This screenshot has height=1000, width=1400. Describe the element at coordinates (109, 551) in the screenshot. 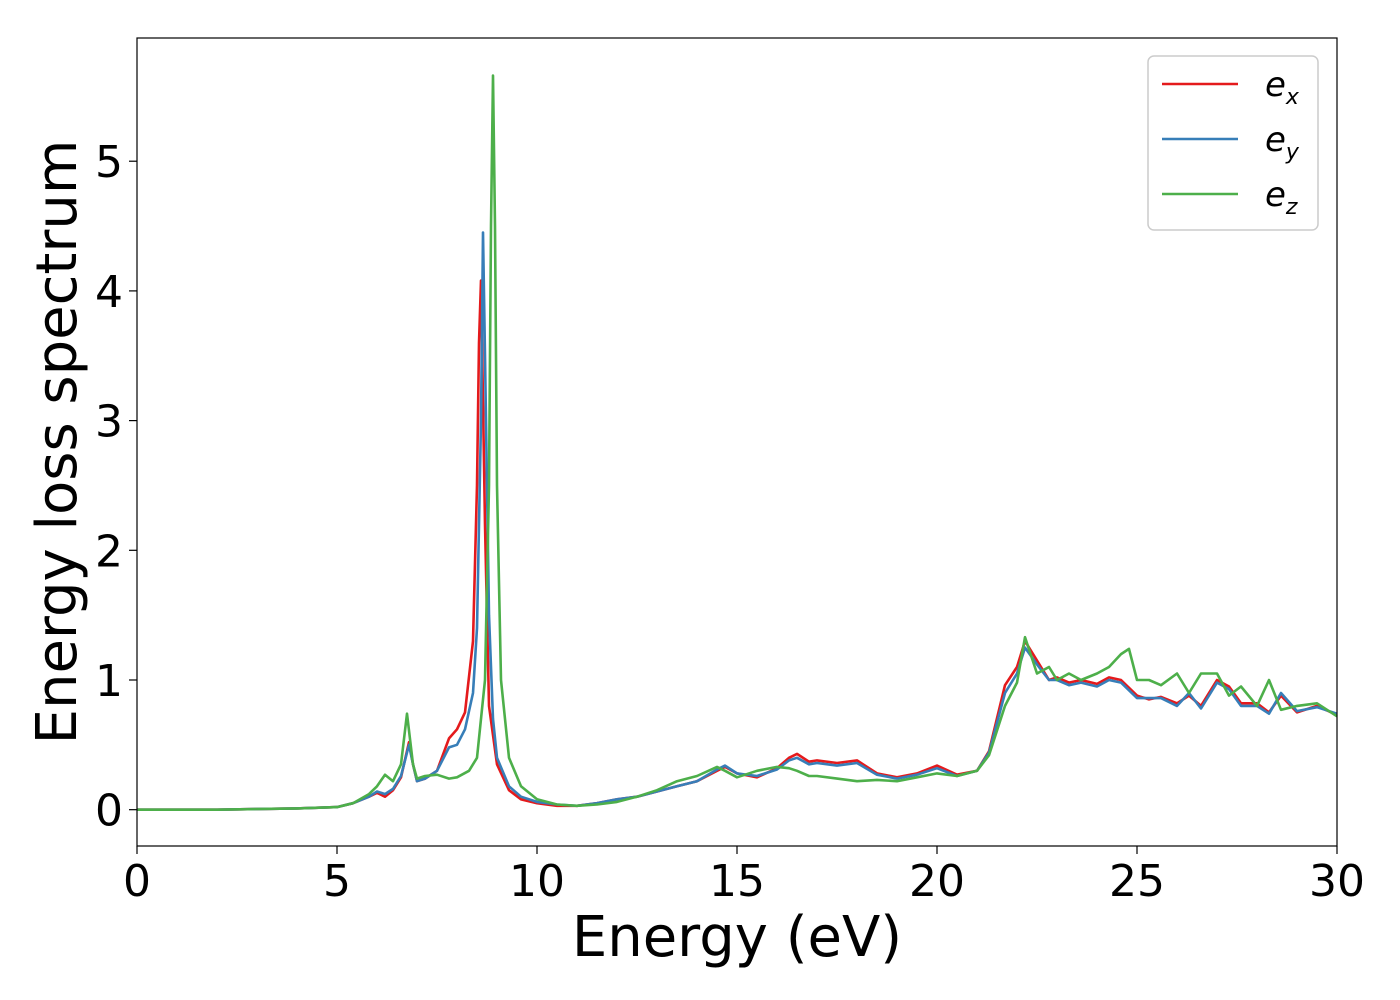

I see `y-tick-label: 2` at that location.